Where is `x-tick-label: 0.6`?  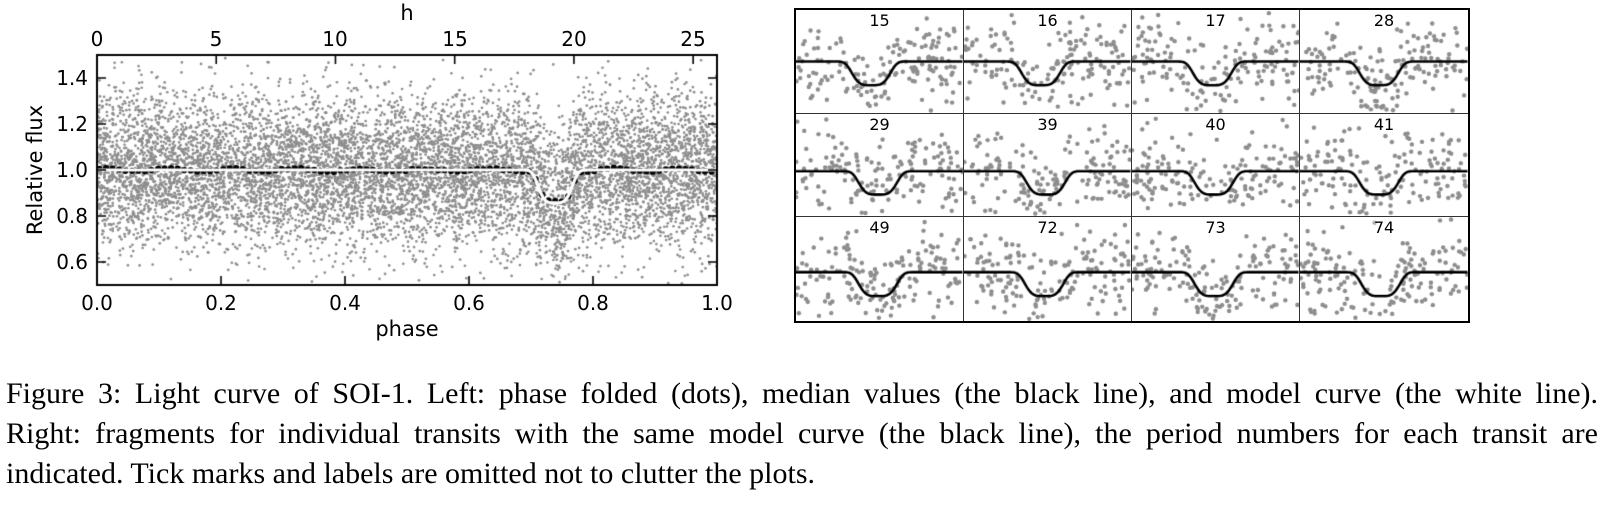
x-tick-label: 0.6 is located at coordinates (469, 303).